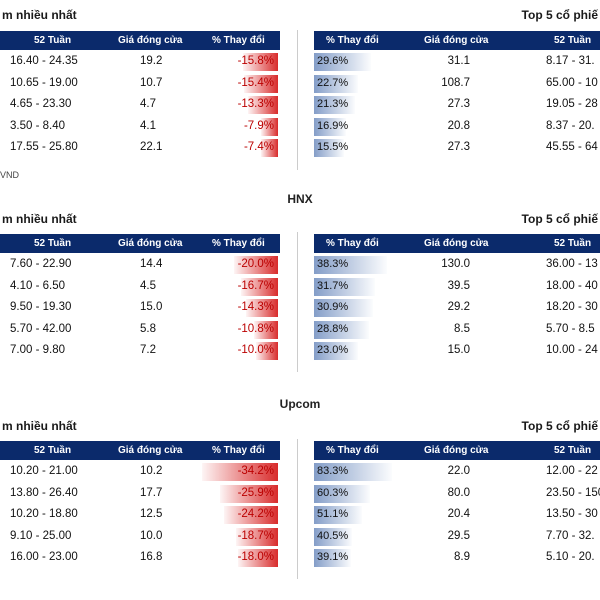 Image resolution: width=600 pixels, height=600 pixels. Describe the element at coordinates (355, 537) in the screenshot. I see `change-bar-cell: 40.5%` at that location.